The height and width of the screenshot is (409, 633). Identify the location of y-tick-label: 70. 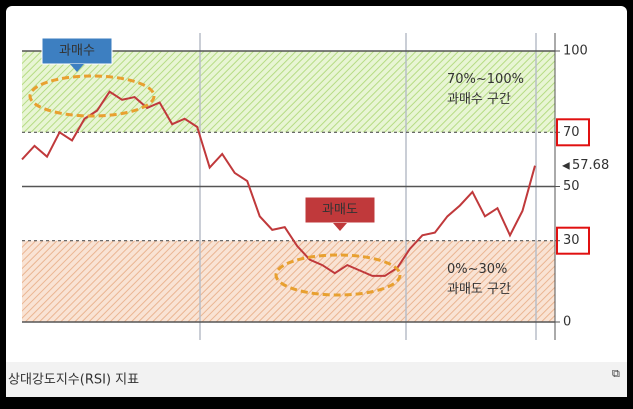
(571, 132).